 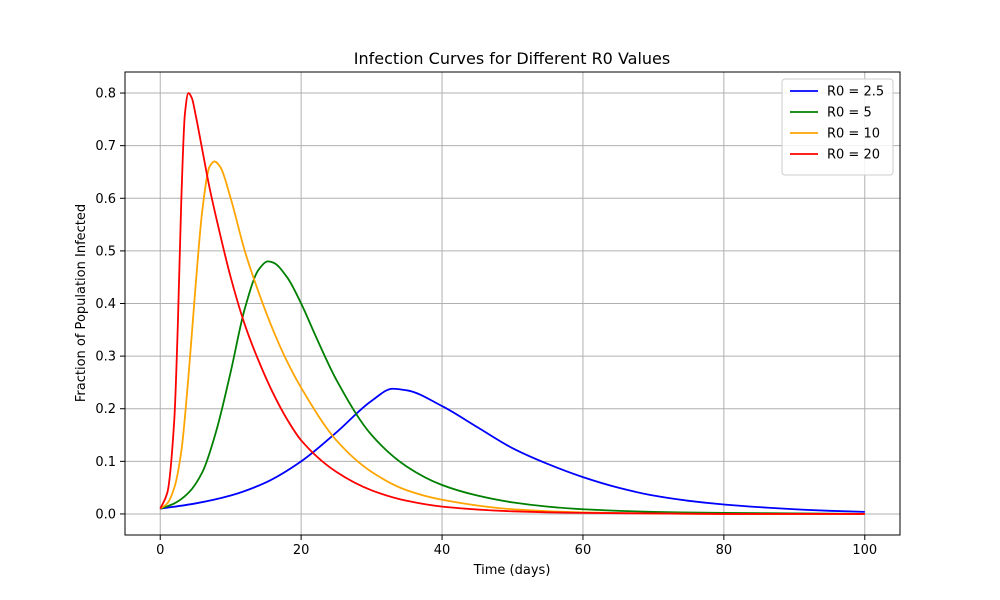 What do you see at coordinates (105, 94) in the screenshot?
I see `y-tick-label: 0.8` at bounding box center [105, 94].